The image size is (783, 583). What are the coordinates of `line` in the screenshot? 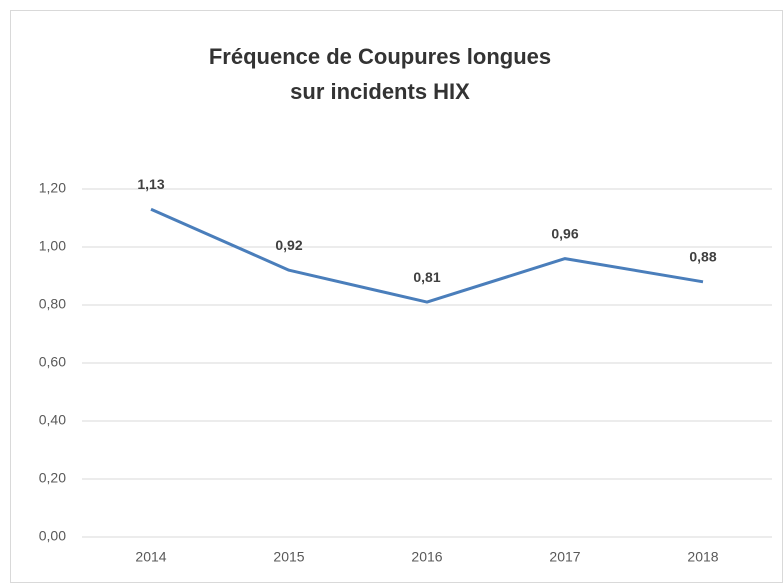 It's located at (427, 255).